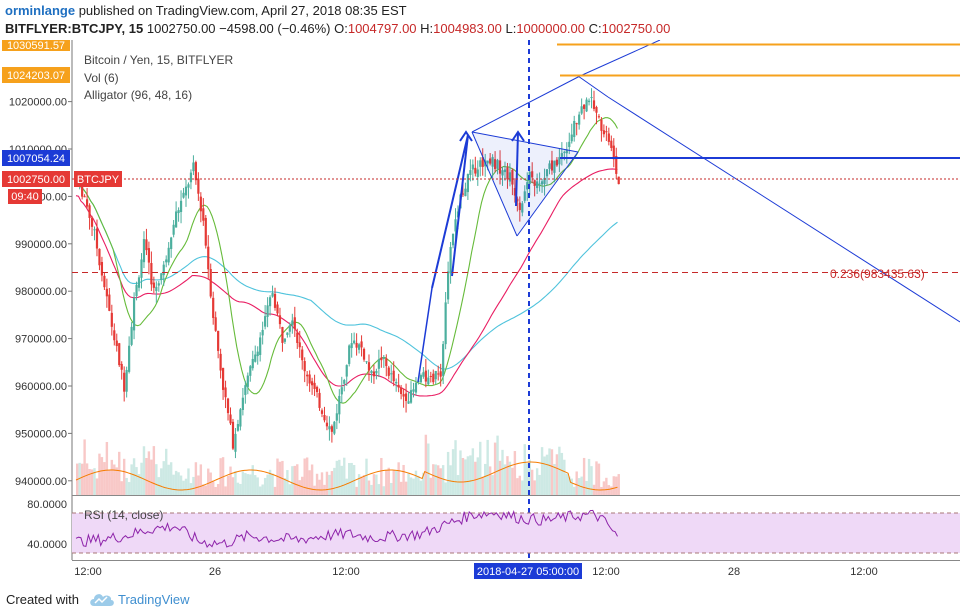  Describe the element at coordinates (88, 572) in the screenshot. I see `x-tick: 12:00` at that location.